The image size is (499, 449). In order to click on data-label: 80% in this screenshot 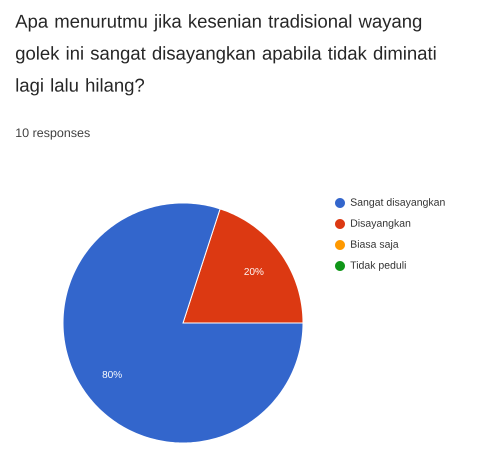, I will do `click(112, 374)`.